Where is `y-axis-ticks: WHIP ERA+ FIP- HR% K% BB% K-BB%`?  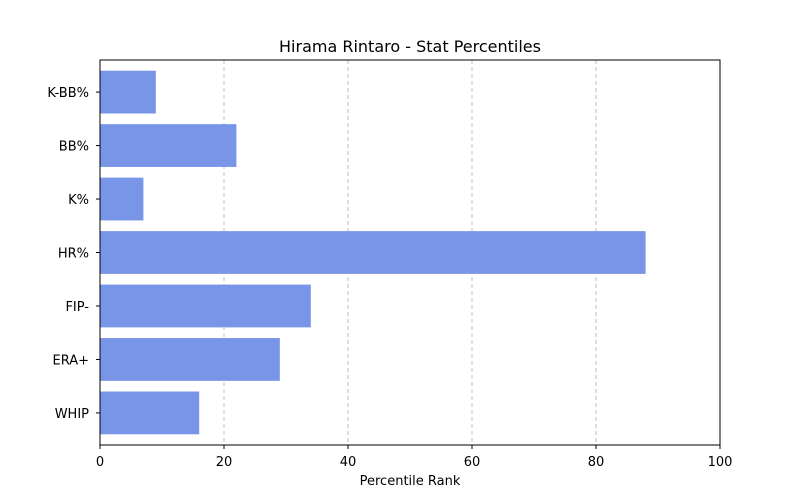 y-axis-ticks: WHIP ERA+ FIP- HR% K% BB% K-BB% is located at coordinates (73, 254).